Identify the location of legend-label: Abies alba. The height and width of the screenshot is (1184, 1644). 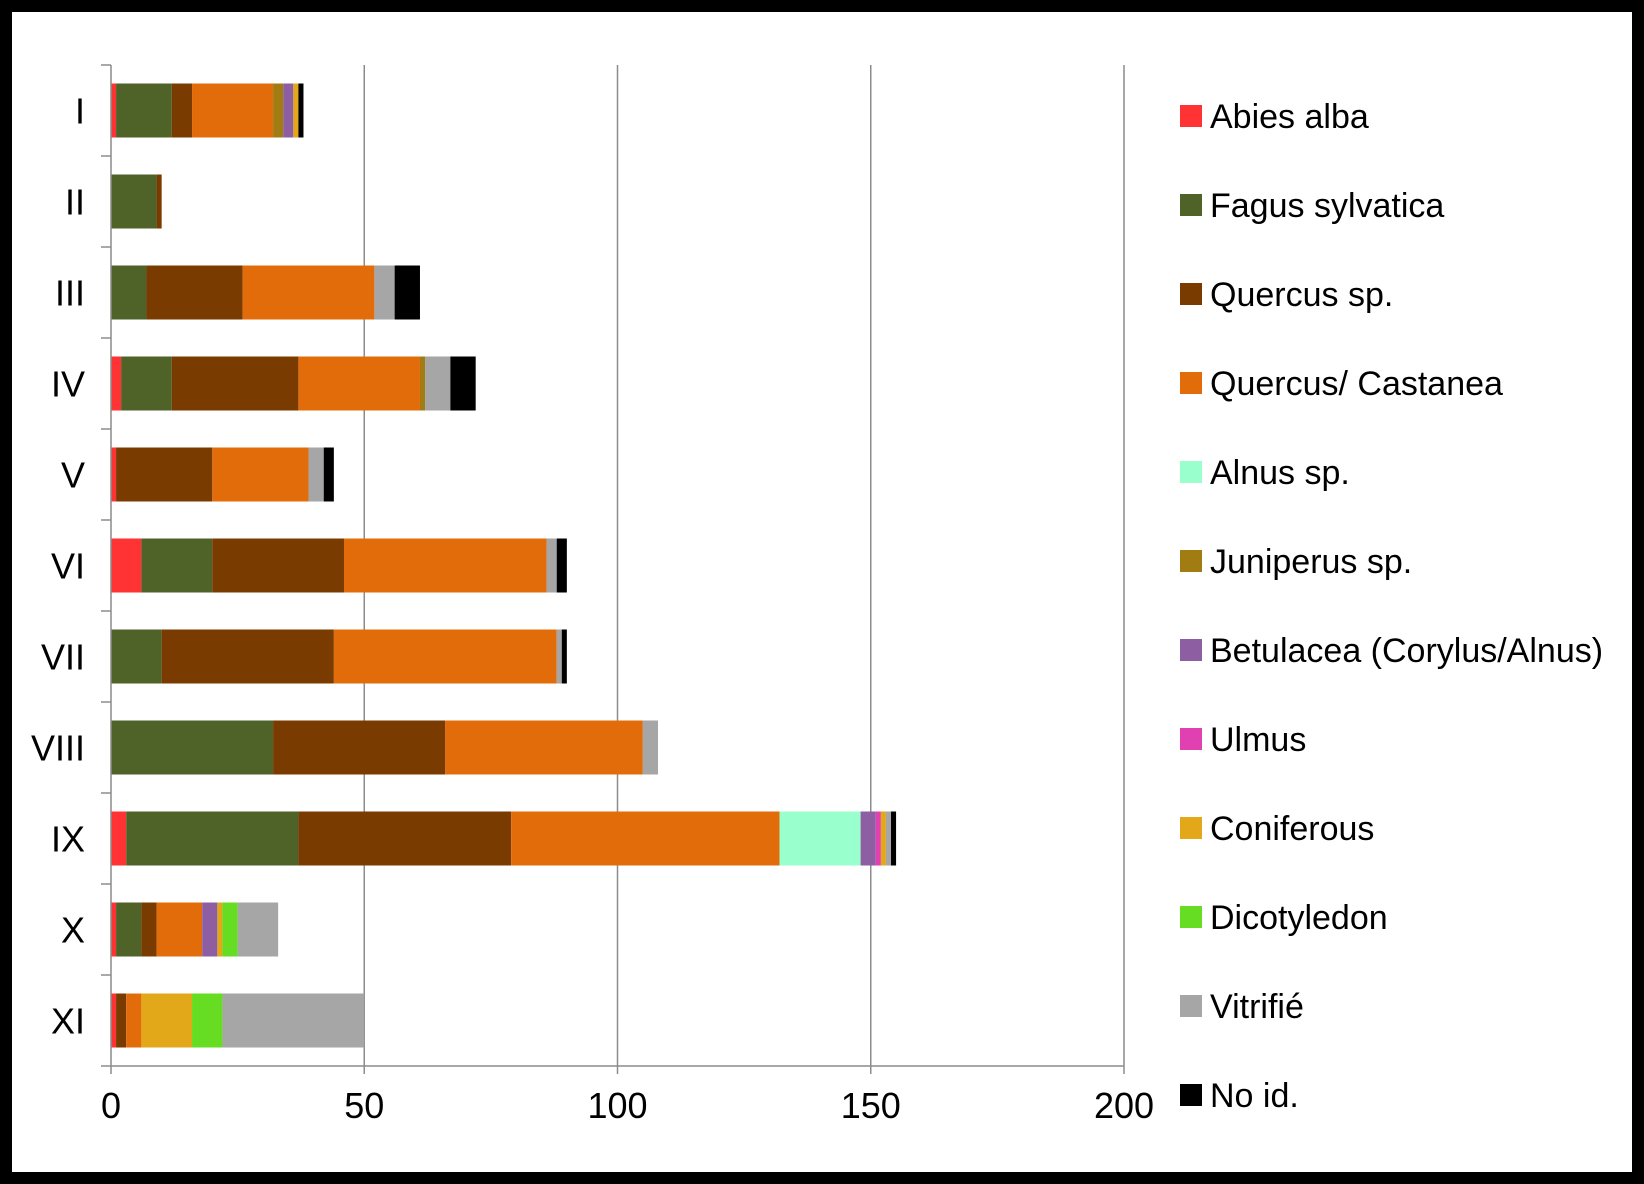
(1289, 117).